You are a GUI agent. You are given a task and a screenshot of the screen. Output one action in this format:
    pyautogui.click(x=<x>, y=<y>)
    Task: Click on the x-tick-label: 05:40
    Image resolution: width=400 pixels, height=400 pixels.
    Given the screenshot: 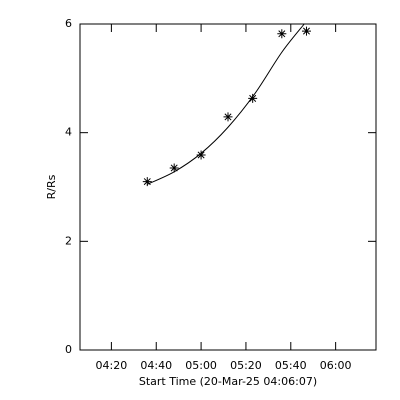 What is the action you would take?
    pyautogui.click(x=291, y=365)
    